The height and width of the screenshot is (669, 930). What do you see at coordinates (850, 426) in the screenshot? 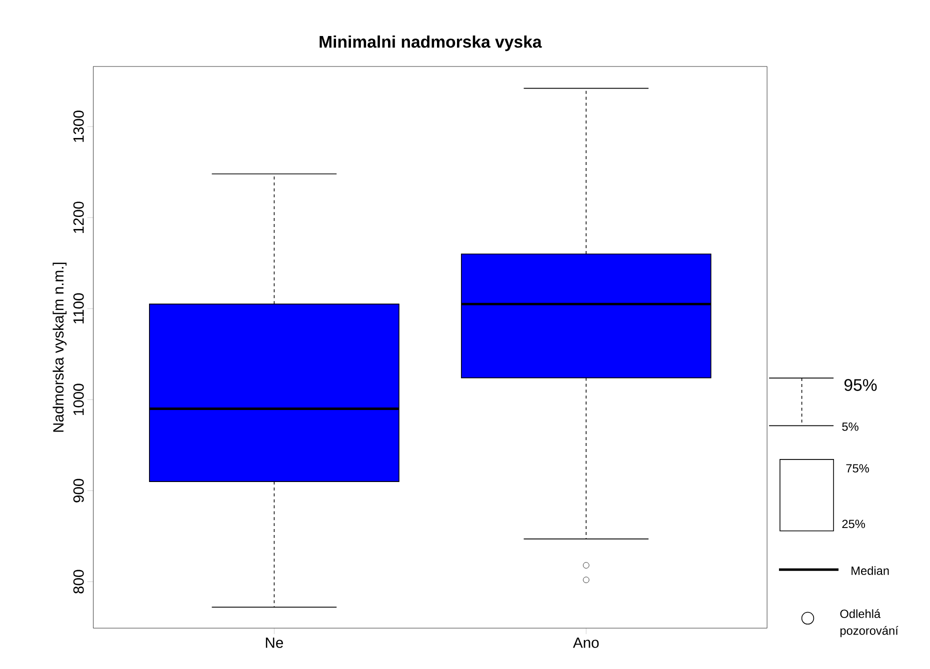
I see `text: 5%` at bounding box center [850, 426].